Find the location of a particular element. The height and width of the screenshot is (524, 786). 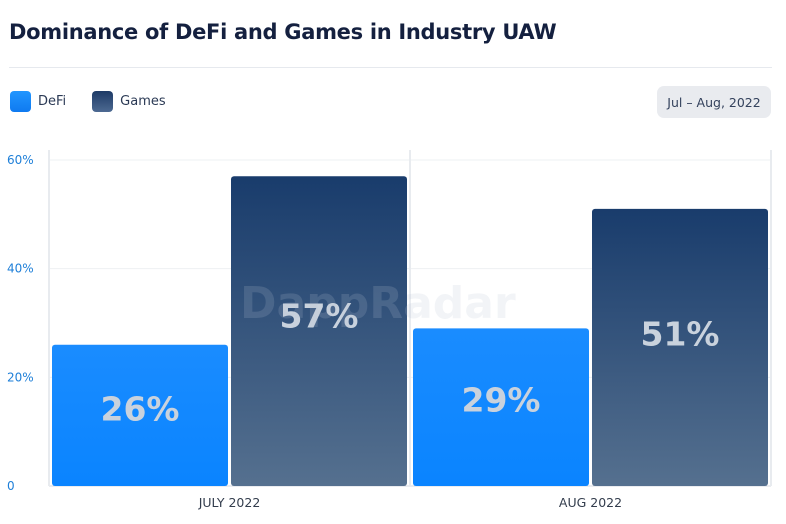

y-tick-label: 60% is located at coordinates (20, 160).